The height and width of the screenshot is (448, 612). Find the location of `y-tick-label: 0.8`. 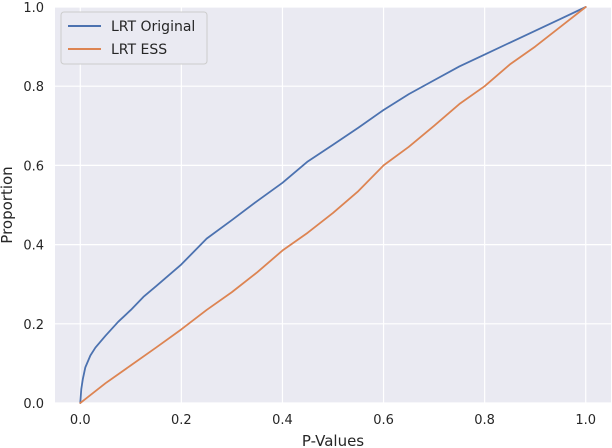

y-tick-label: 0.8 is located at coordinates (33, 87).